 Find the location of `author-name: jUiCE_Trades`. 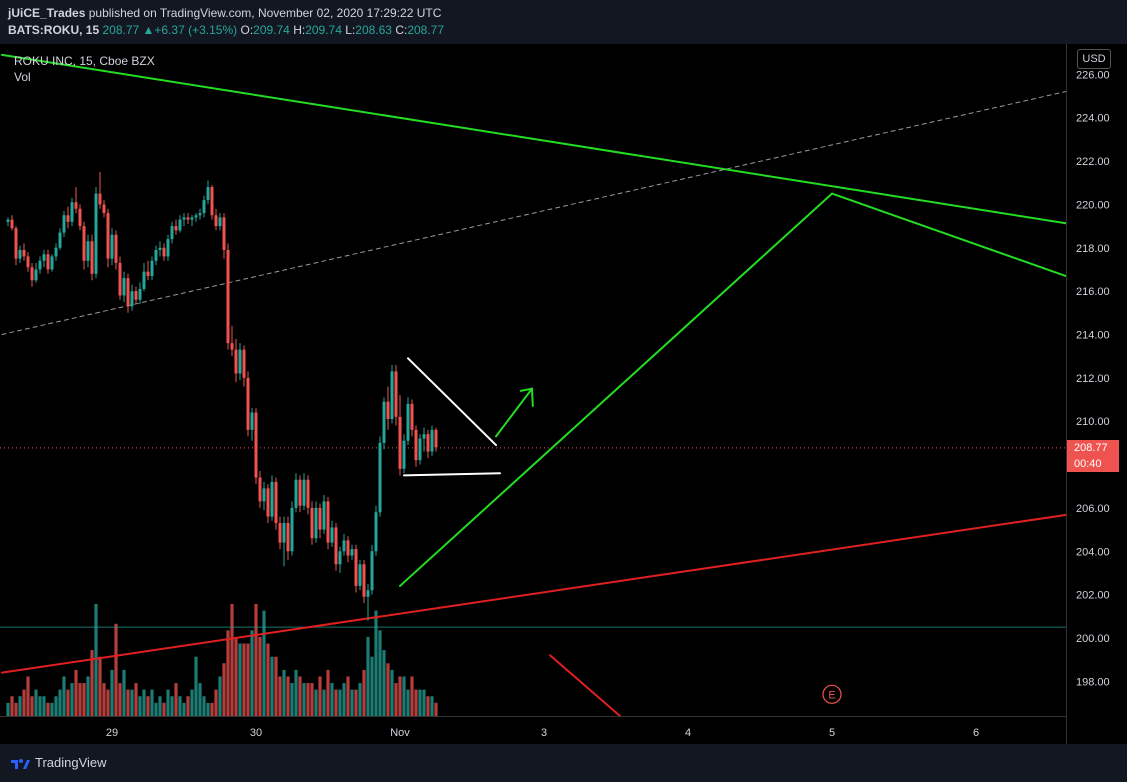

author-name: jUiCE_Trades is located at coordinates (47, 13).